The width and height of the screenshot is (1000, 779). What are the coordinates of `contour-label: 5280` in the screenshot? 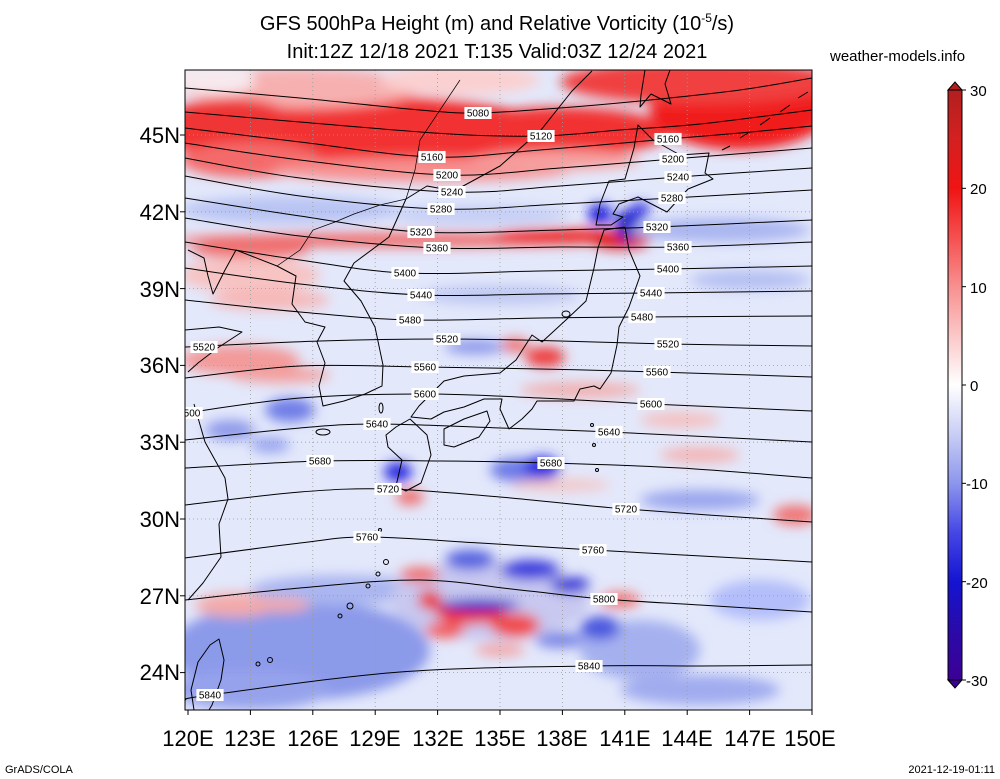 It's located at (672, 198).